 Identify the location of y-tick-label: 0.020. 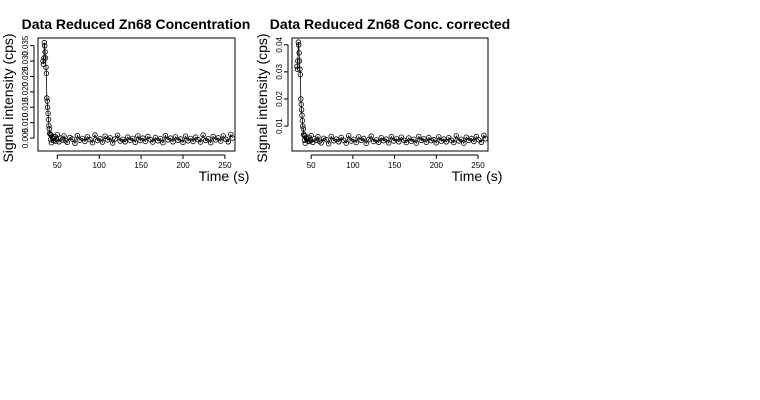
(25, 91).